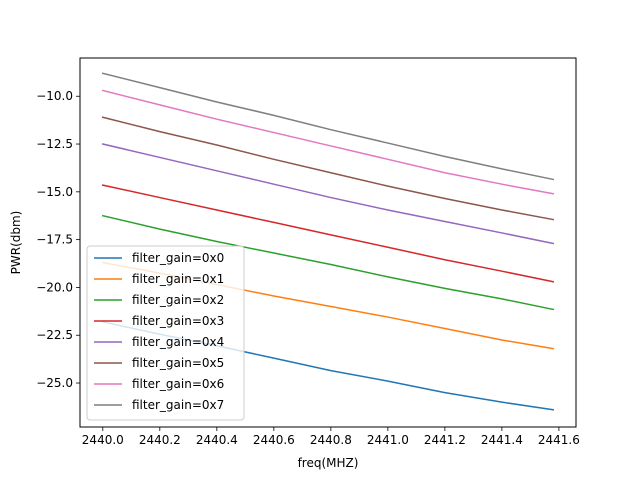  What do you see at coordinates (178, 258) in the screenshot?
I see `legend-label-0: filter_gain=0x0` at bounding box center [178, 258].